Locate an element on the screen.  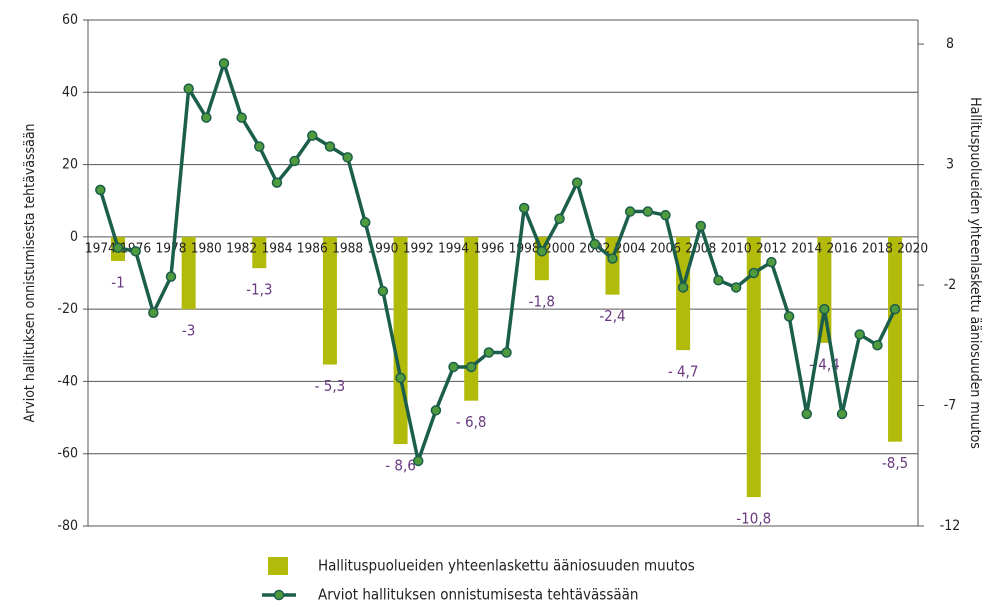
y-tick-label: -80 is located at coordinates (67, 526).